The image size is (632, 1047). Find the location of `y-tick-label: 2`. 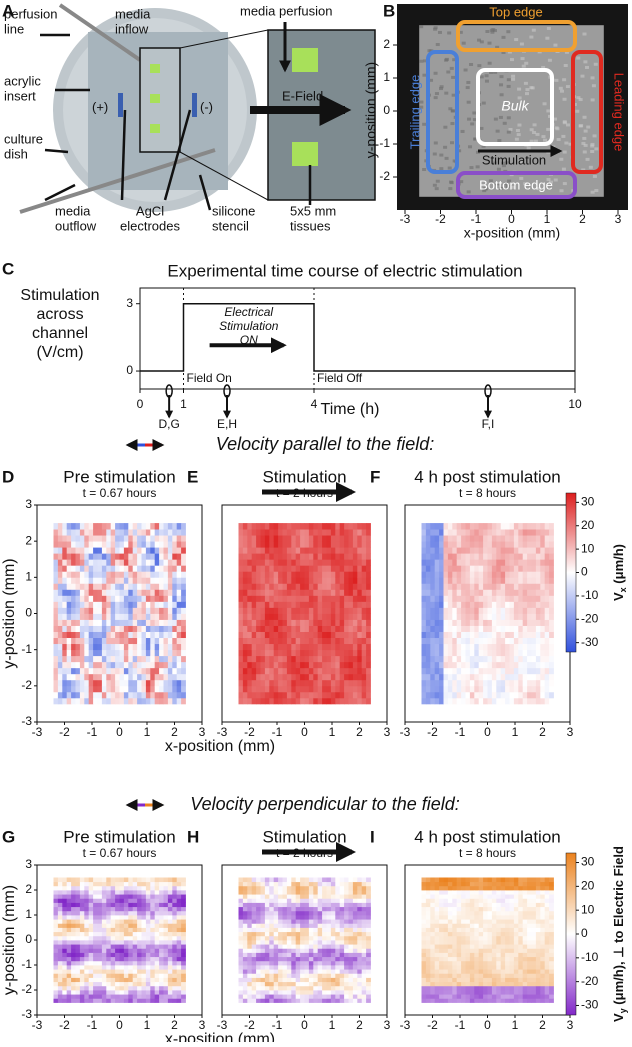

y-tick-label: 2 is located at coordinates (28, 889).